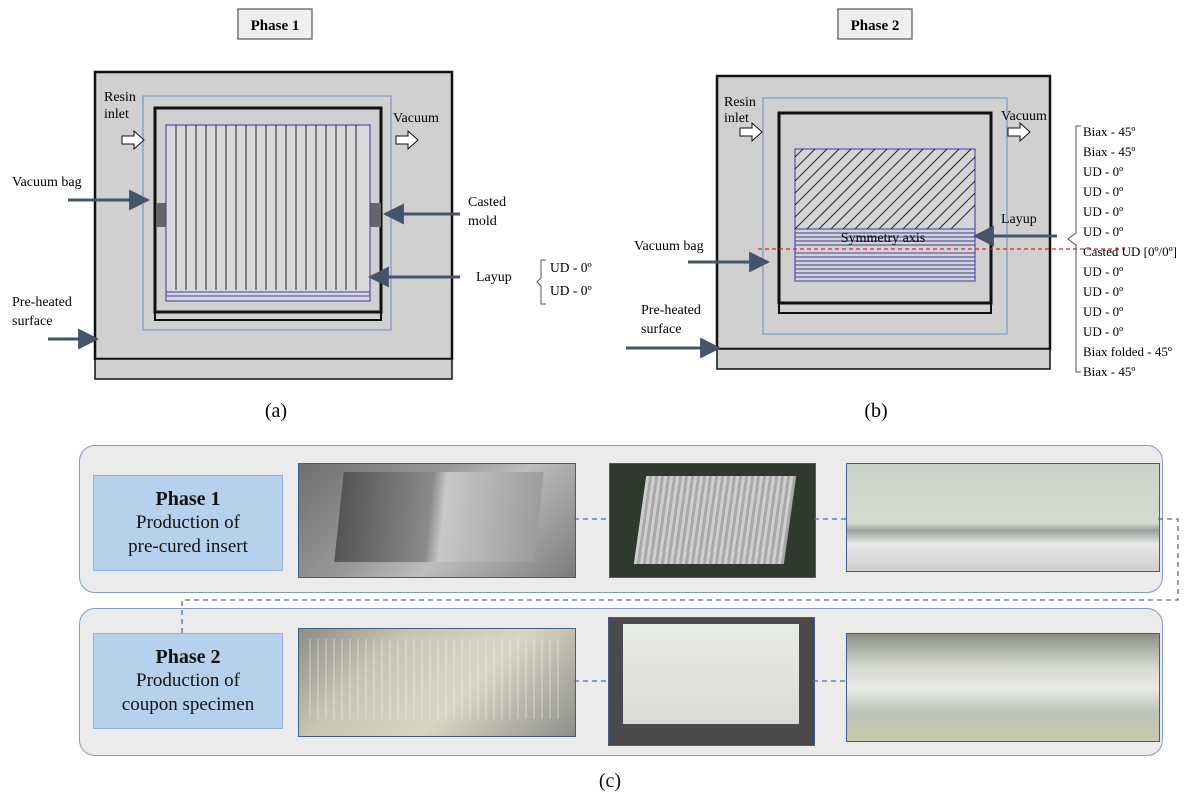 This screenshot has width=1203, height=806. Describe the element at coordinates (494, 277) in the screenshot. I see `layup-label: Layup` at that location.